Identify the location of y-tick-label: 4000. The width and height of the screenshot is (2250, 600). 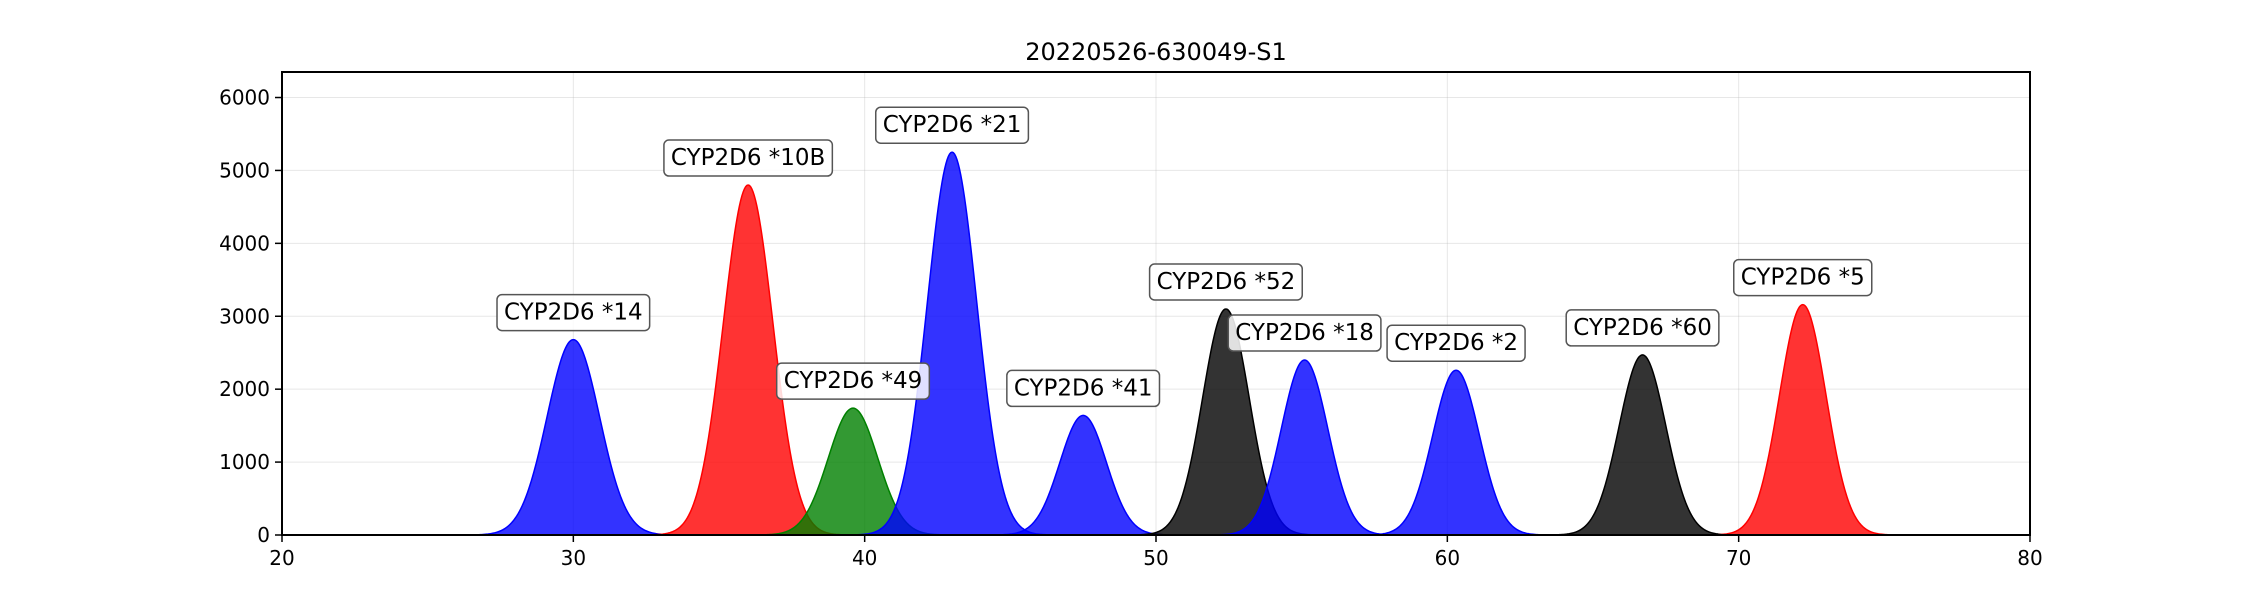
(244, 243).